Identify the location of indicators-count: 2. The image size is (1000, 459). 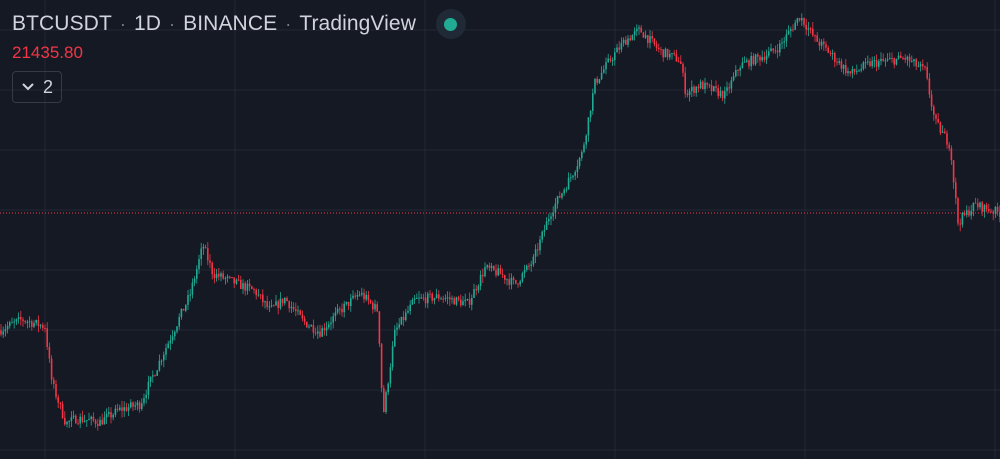
(47, 86).